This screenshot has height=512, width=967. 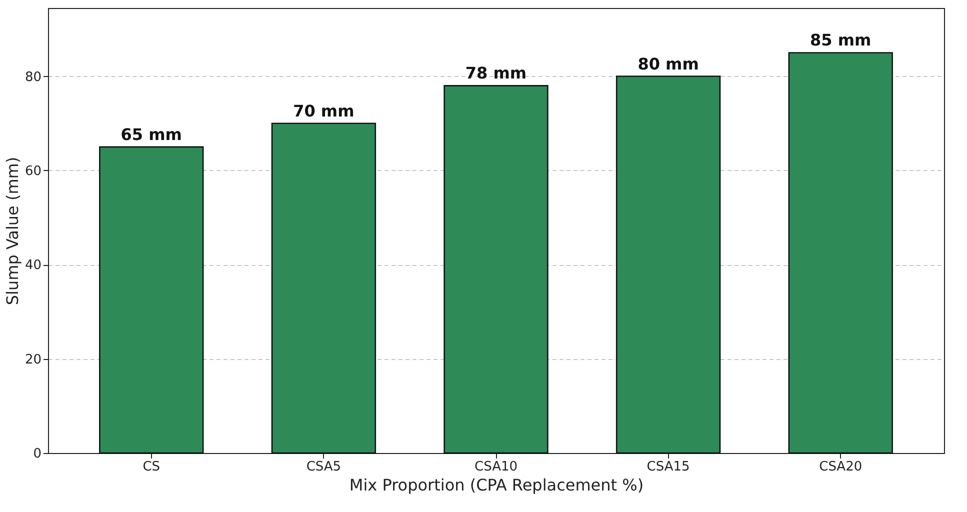 I want to click on y-tick-label: 40, so click(x=33, y=266).